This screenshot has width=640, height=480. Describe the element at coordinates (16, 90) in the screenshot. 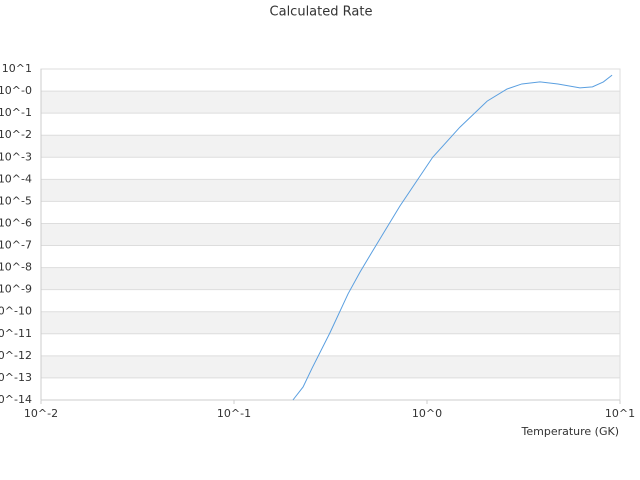

I see `y-tick-label: 10^-0` at that location.